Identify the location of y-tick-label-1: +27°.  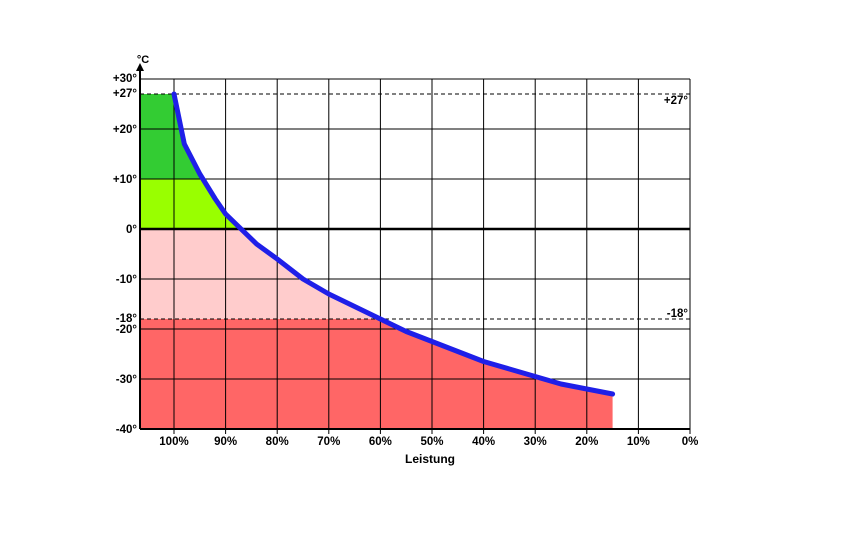
(125, 94).